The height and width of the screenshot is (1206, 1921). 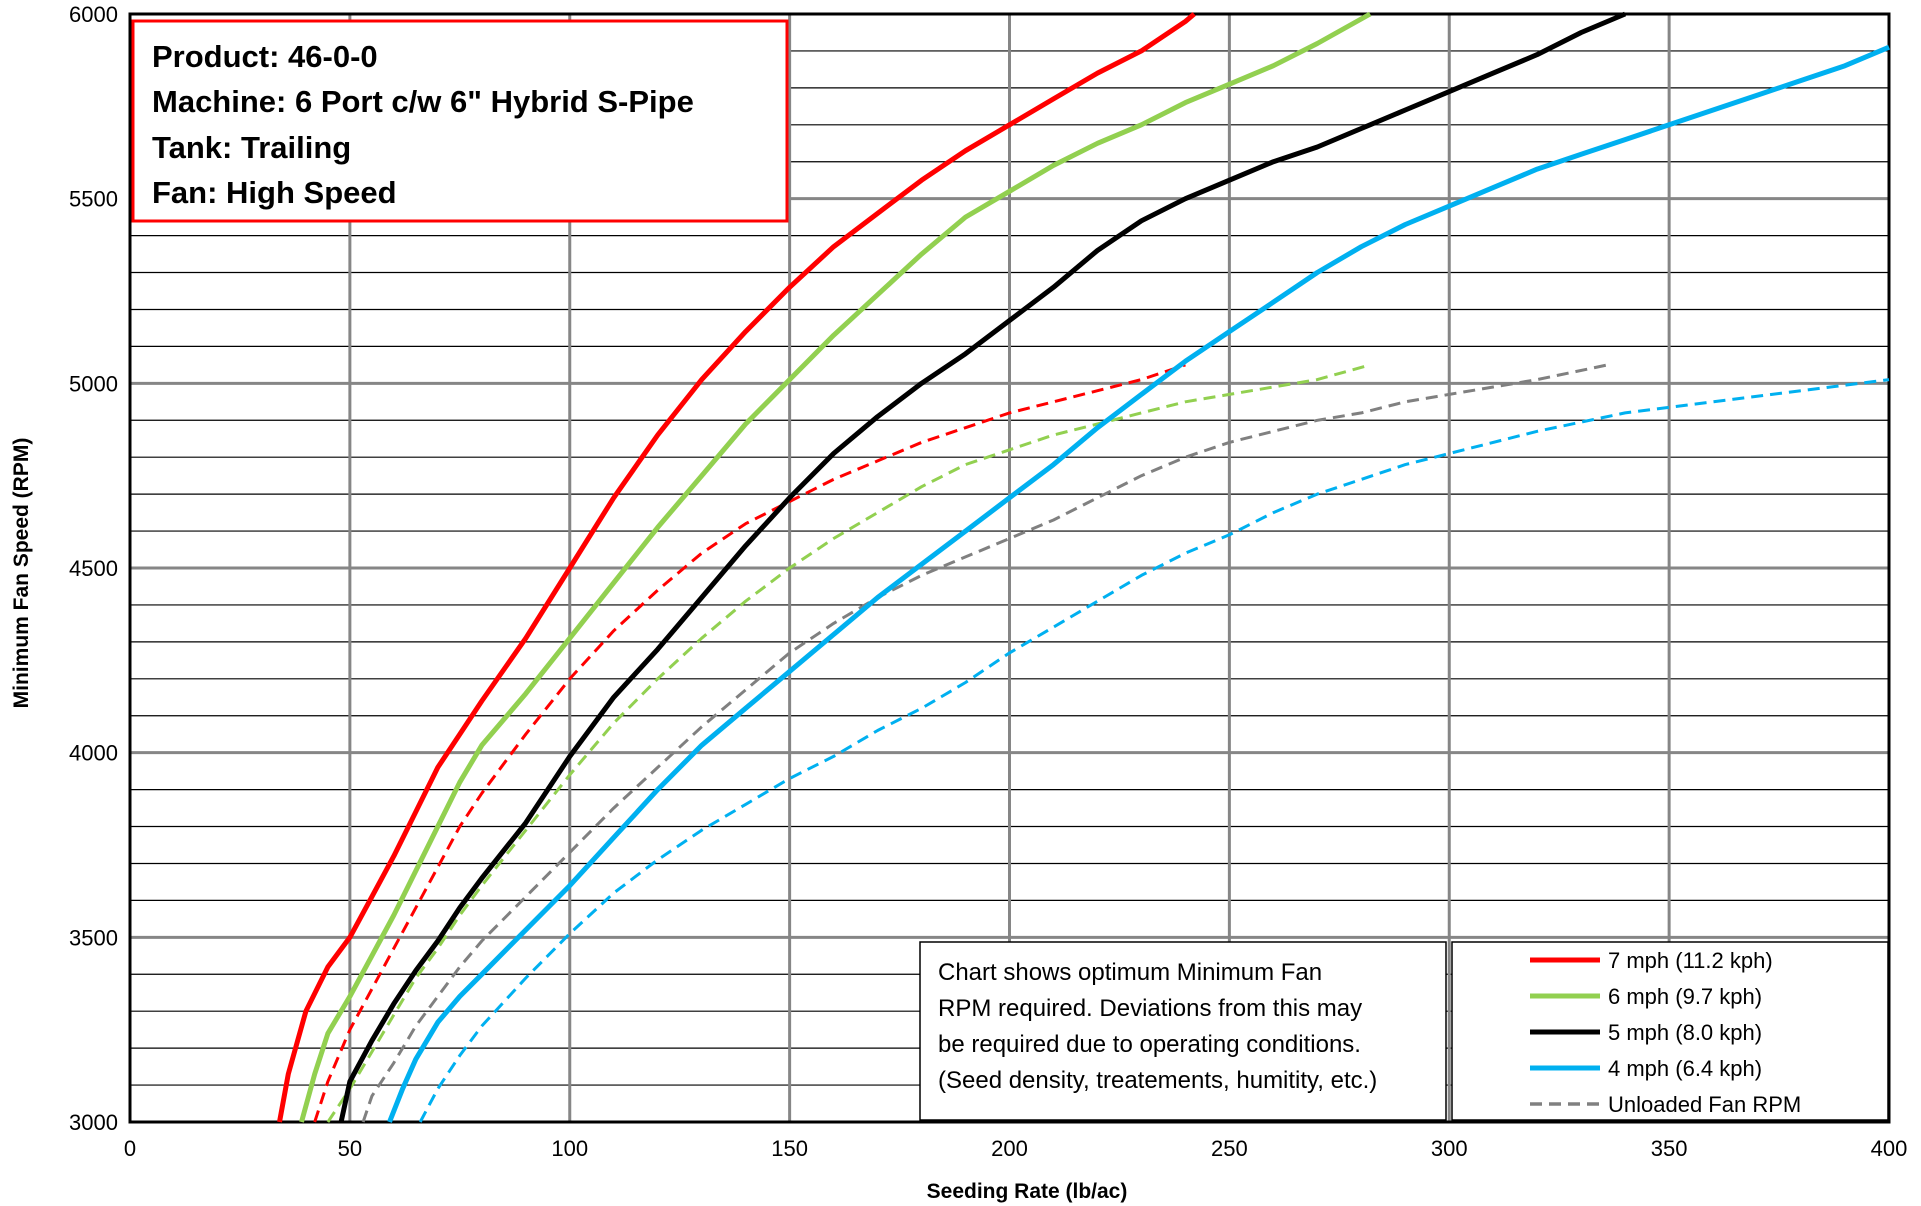 I want to click on info-product: Product: 46-0-0, so click(x=265, y=56).